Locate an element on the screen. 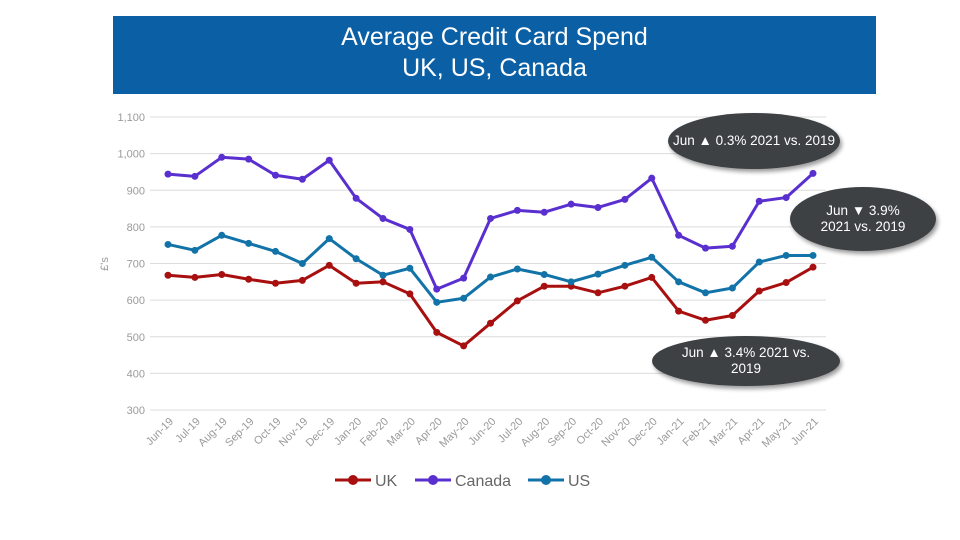  y-tick-label: 1,100 is located at coordinates (131, 118).